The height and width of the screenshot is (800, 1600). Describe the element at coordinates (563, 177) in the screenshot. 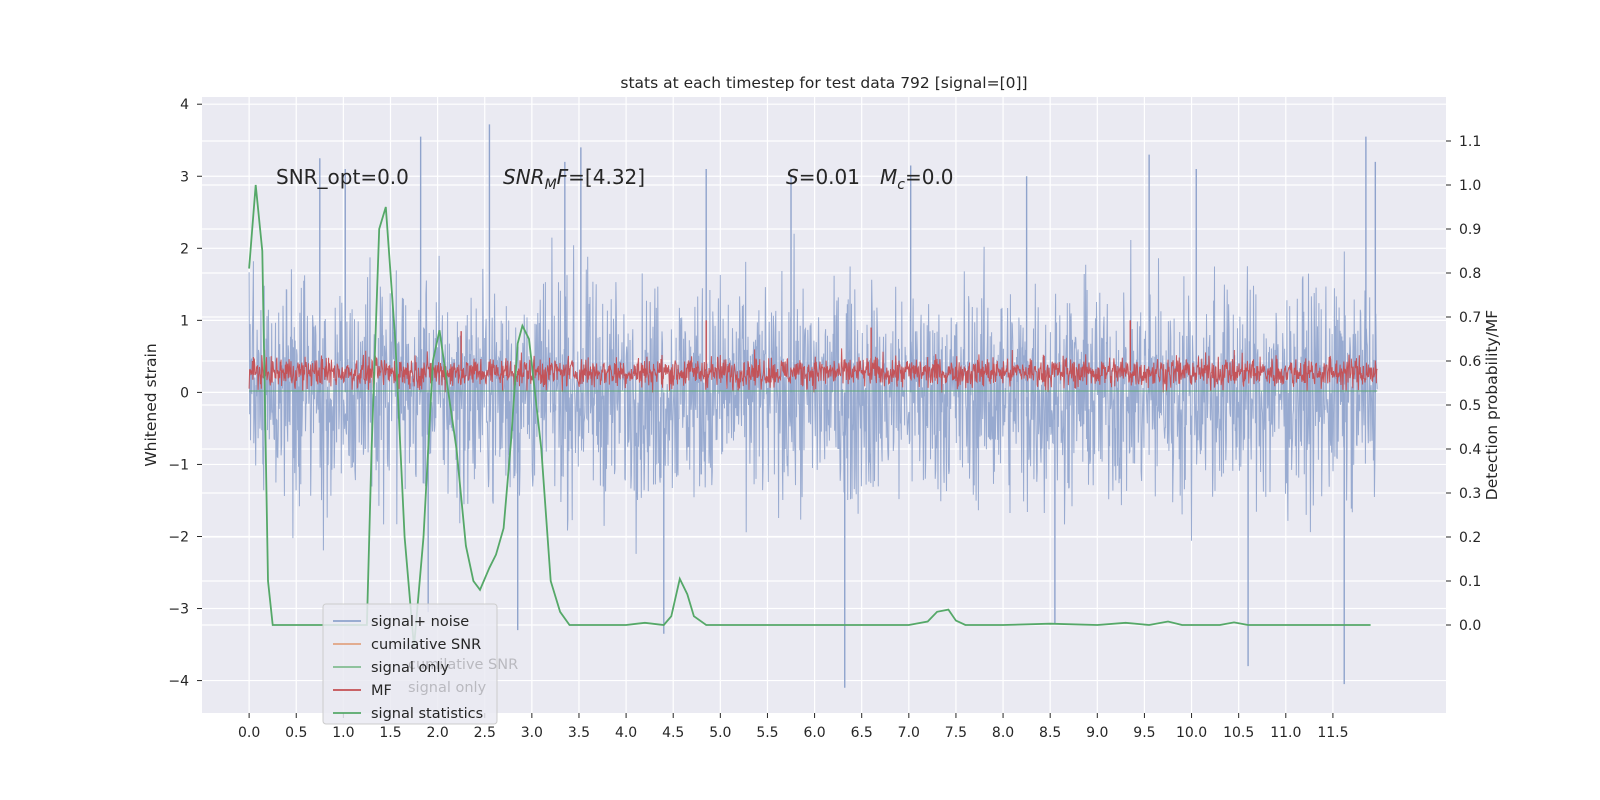

I see `snr-mf-tail: F` at that location.